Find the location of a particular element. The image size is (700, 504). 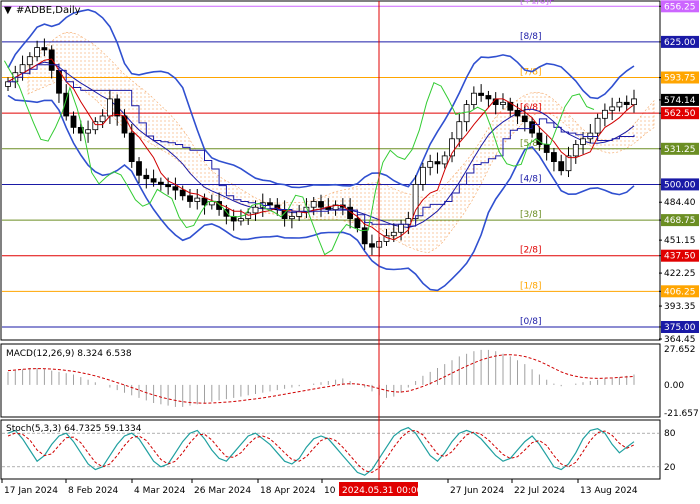

murrey-level-label: [0/8] is located at coordinates (531, 322).